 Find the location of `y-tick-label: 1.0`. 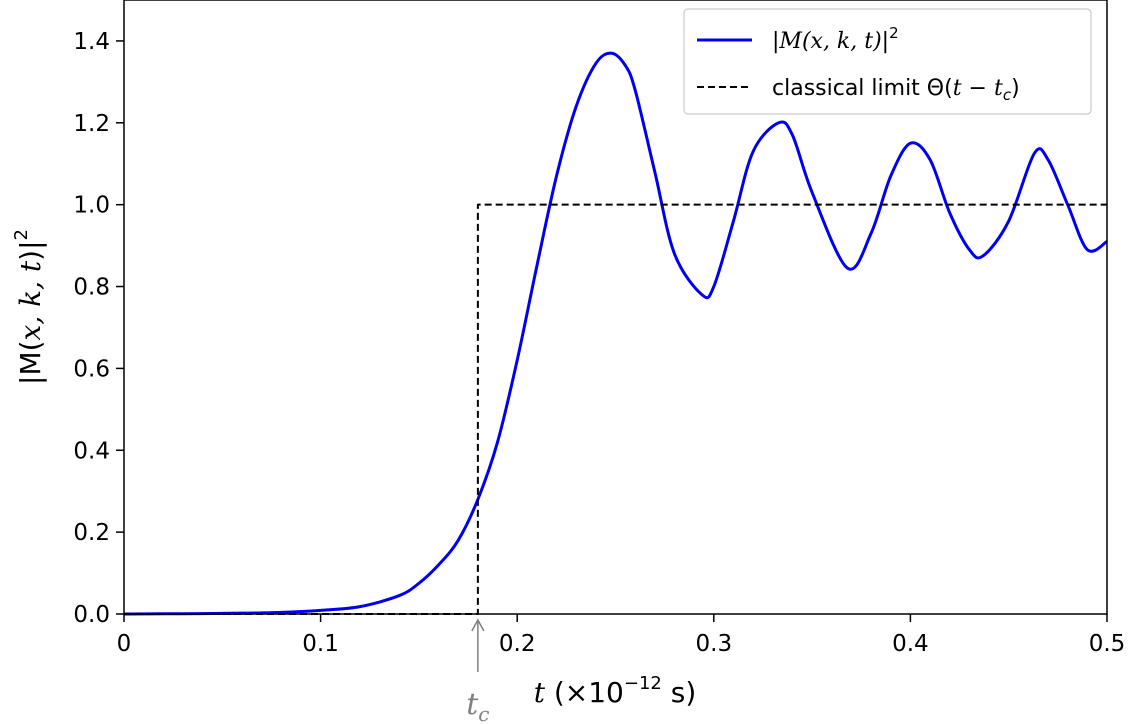

y-tick-label: 1.0 is located at coordinates (91, 206).